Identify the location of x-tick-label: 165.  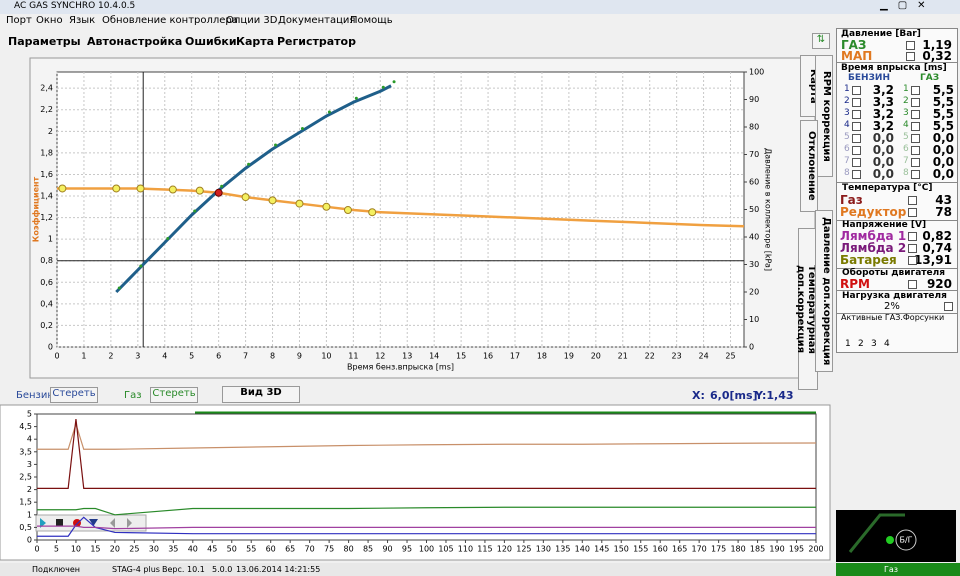
(679, 549).